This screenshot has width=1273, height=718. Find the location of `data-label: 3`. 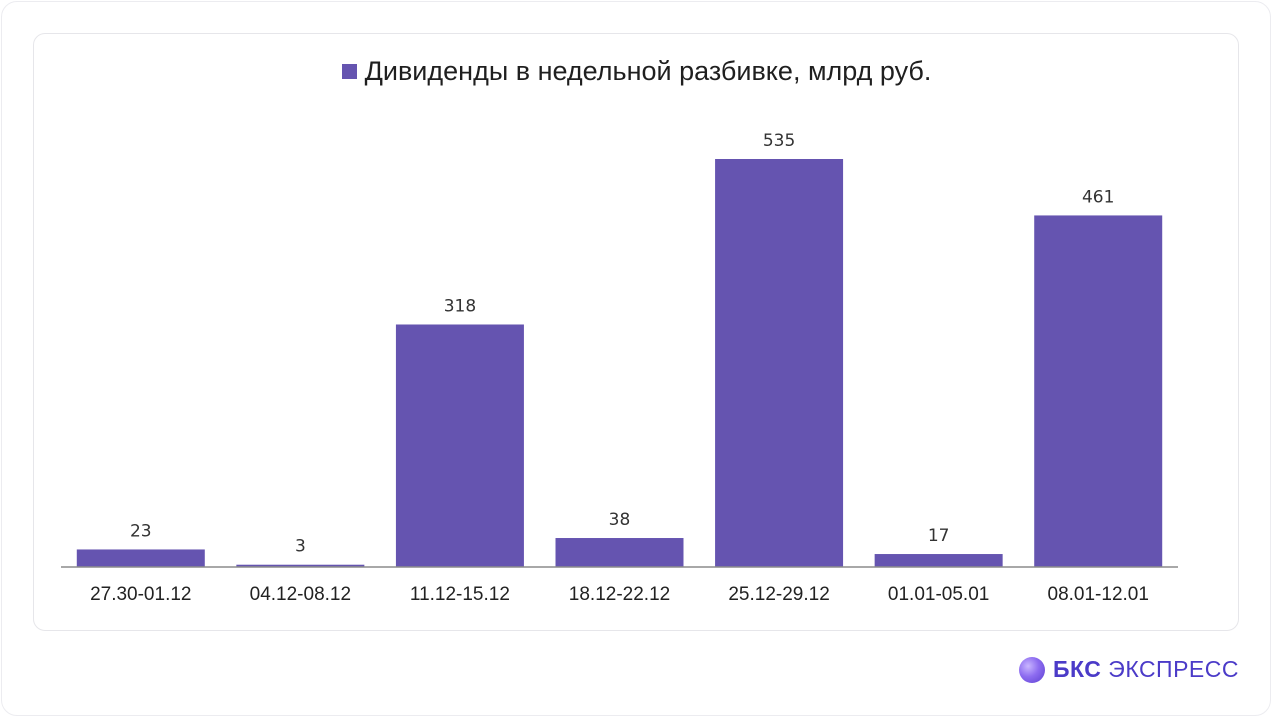

data-label: 3 is located at coordinates (300, 547).